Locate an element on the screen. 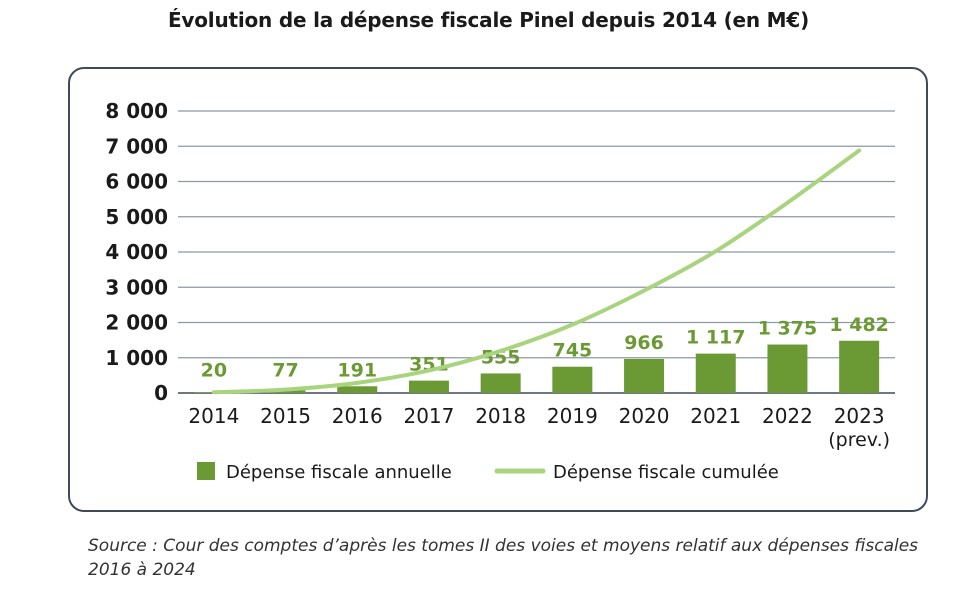 The image size is (977, 612). x-tick-label: 2019 is located at coordinates (572, 416).